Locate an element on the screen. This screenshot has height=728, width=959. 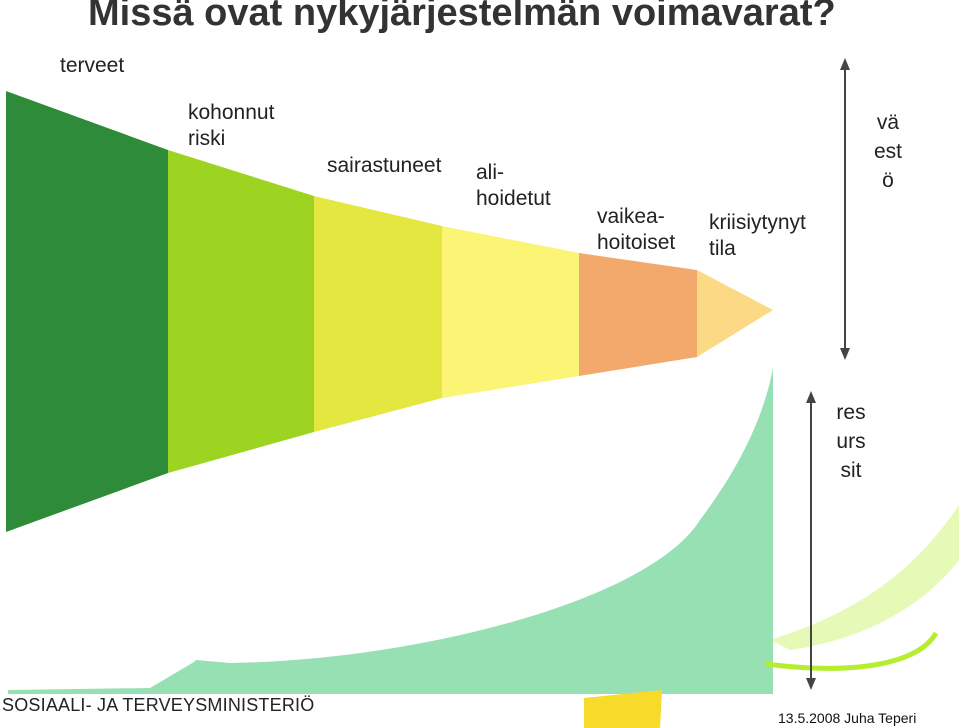
label-kohonnut-riski: kohonnut riski is located at coordinates (231, 125).